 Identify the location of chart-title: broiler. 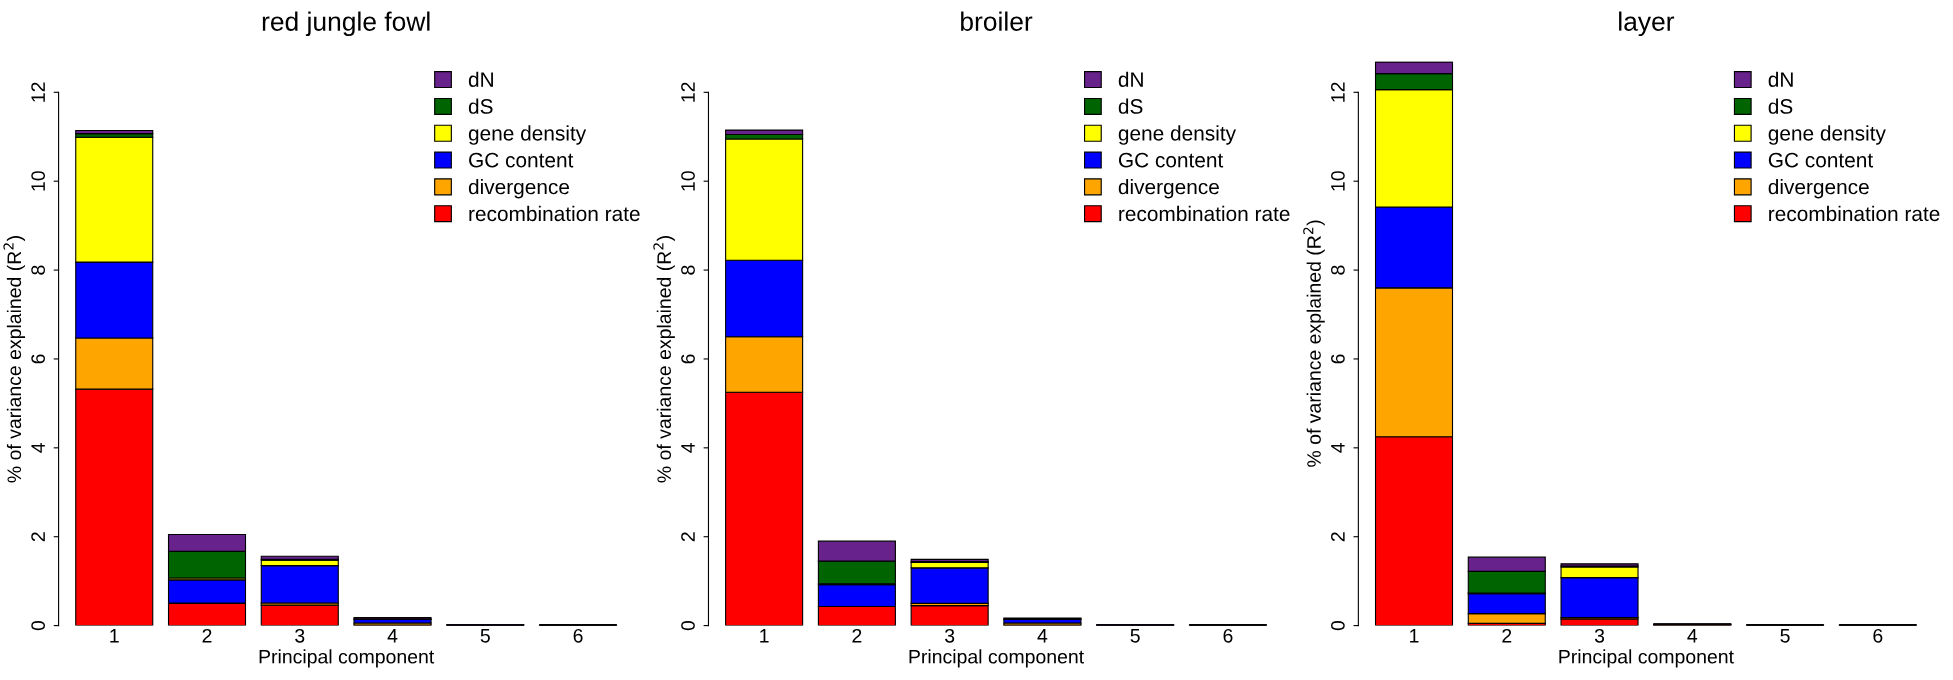
(997, 21).